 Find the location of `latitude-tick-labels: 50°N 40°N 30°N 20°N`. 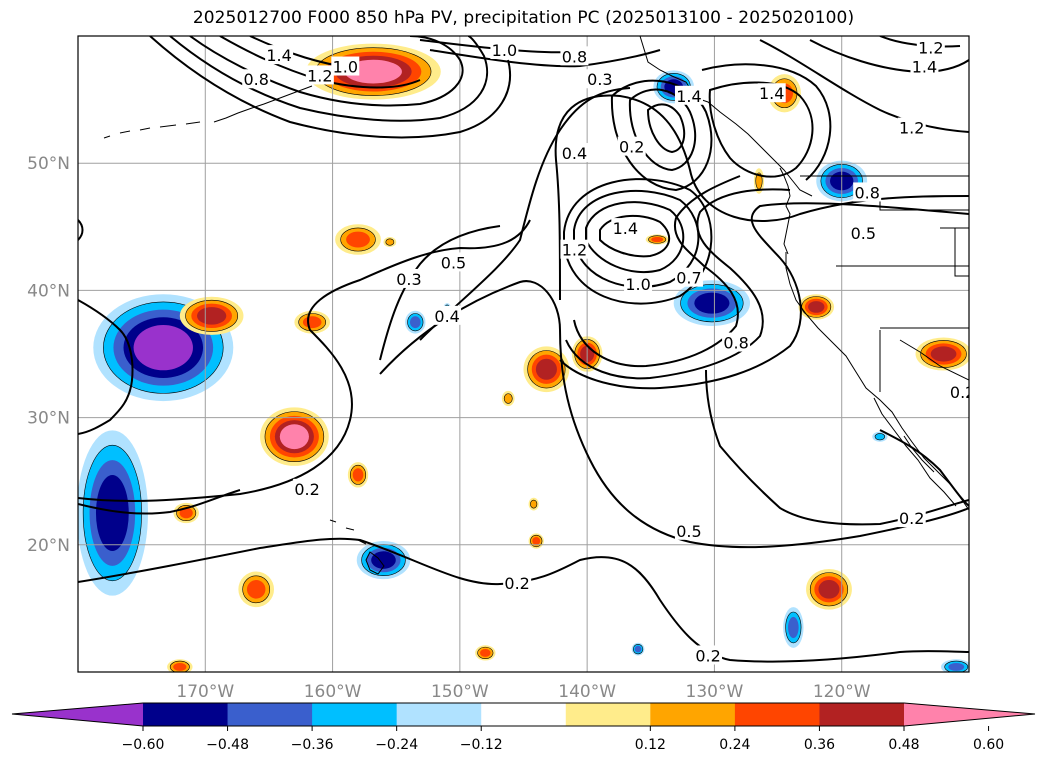

latitude-tick-labels: 50°N 40°N 30°N 20°N is located at coordinates (48, 355).